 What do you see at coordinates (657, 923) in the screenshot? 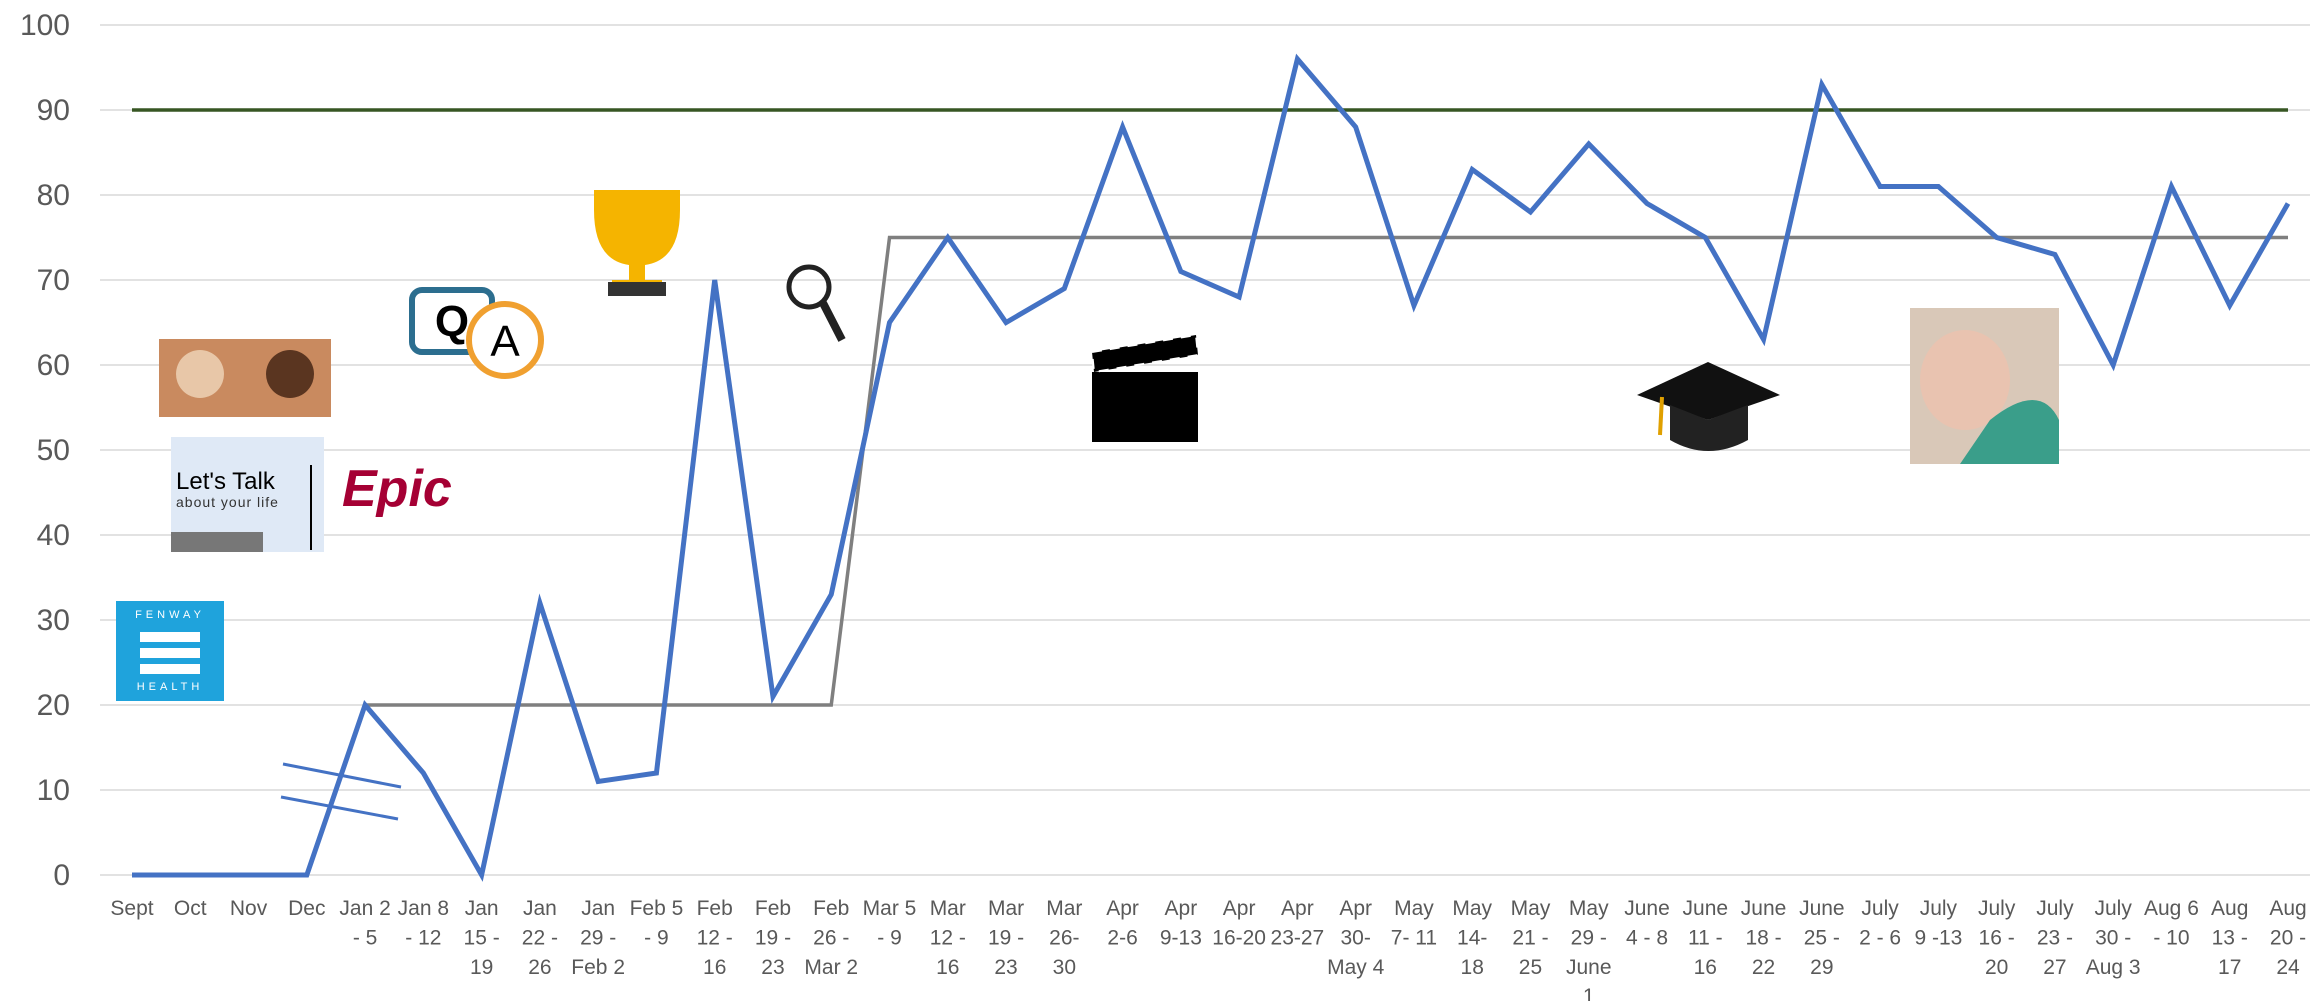
I see `x-tick-label: Feb 5- 9` at bounding box center [657, 923].